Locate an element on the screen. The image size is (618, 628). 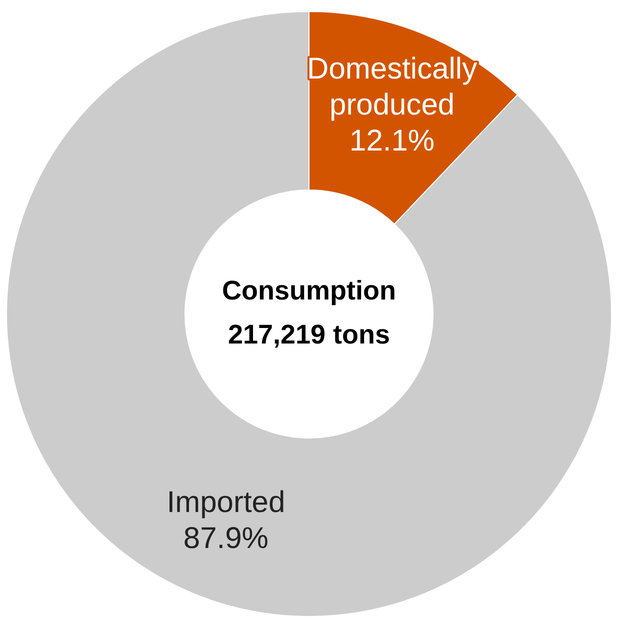
text: 217,219 tons is located at coordinates (309, 334).